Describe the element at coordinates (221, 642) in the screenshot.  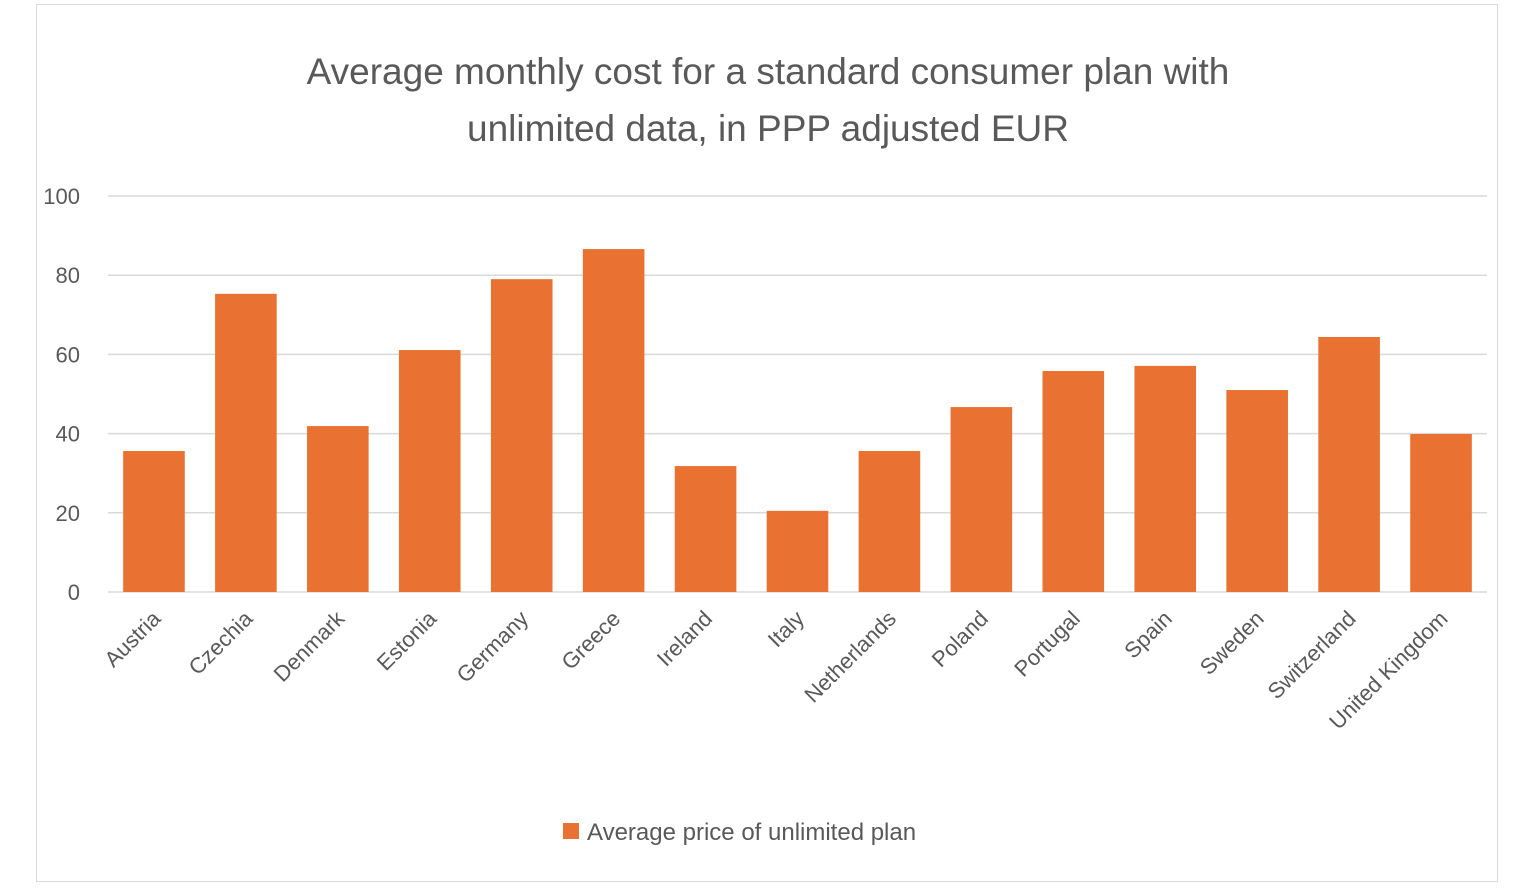
I see `x-tick-label: Czechia` at that location.